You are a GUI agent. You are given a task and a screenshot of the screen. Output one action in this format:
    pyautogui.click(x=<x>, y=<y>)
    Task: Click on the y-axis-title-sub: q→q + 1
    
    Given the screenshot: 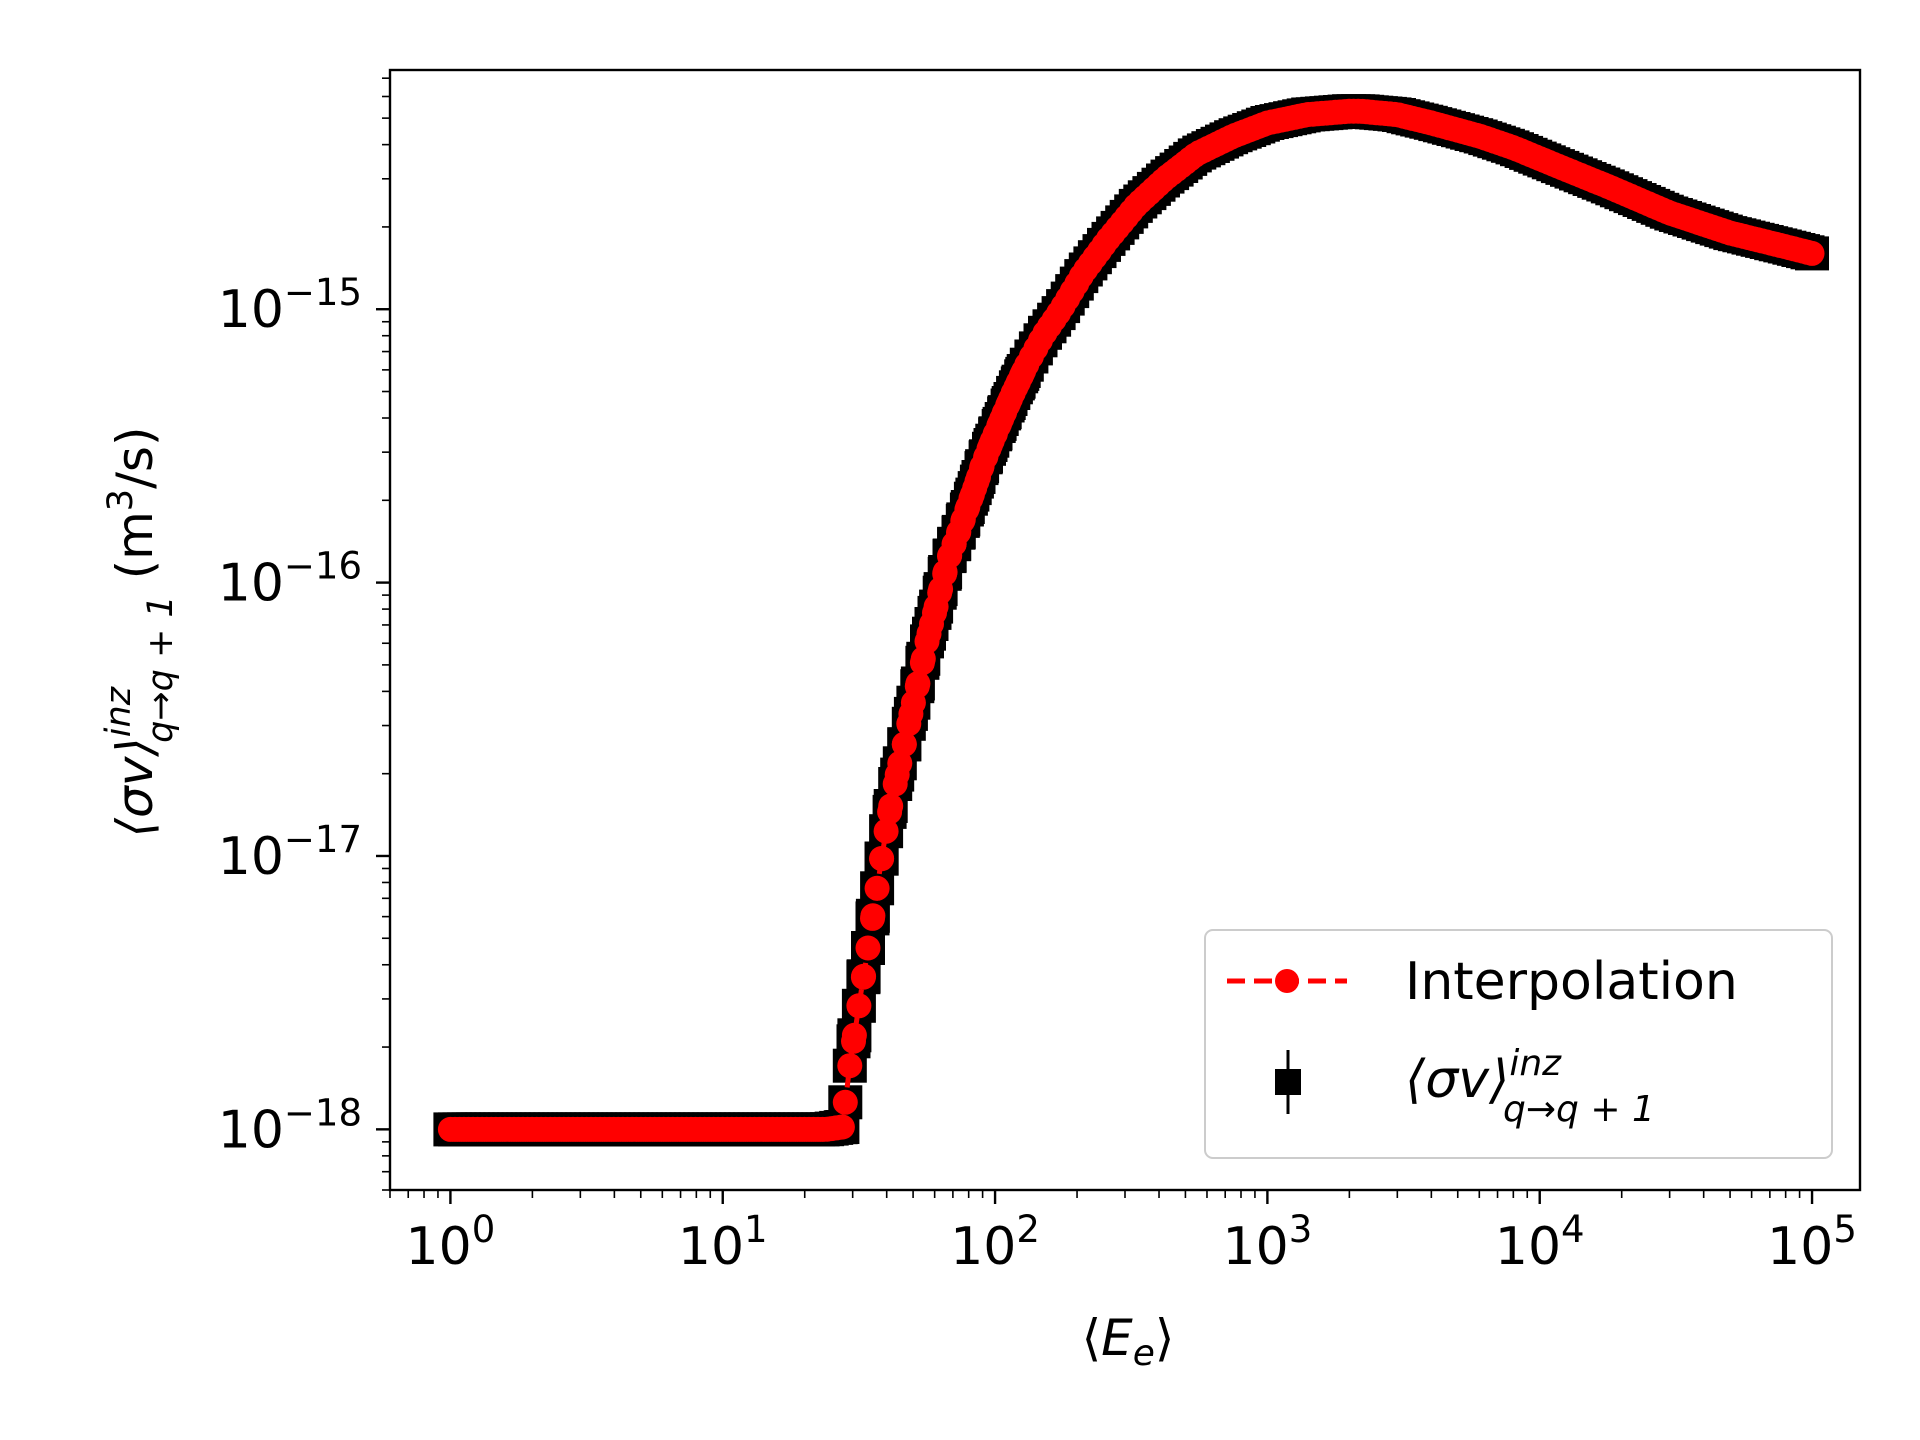 What is the action you would take?
    pyautogui.click(x=161, y=669)
    